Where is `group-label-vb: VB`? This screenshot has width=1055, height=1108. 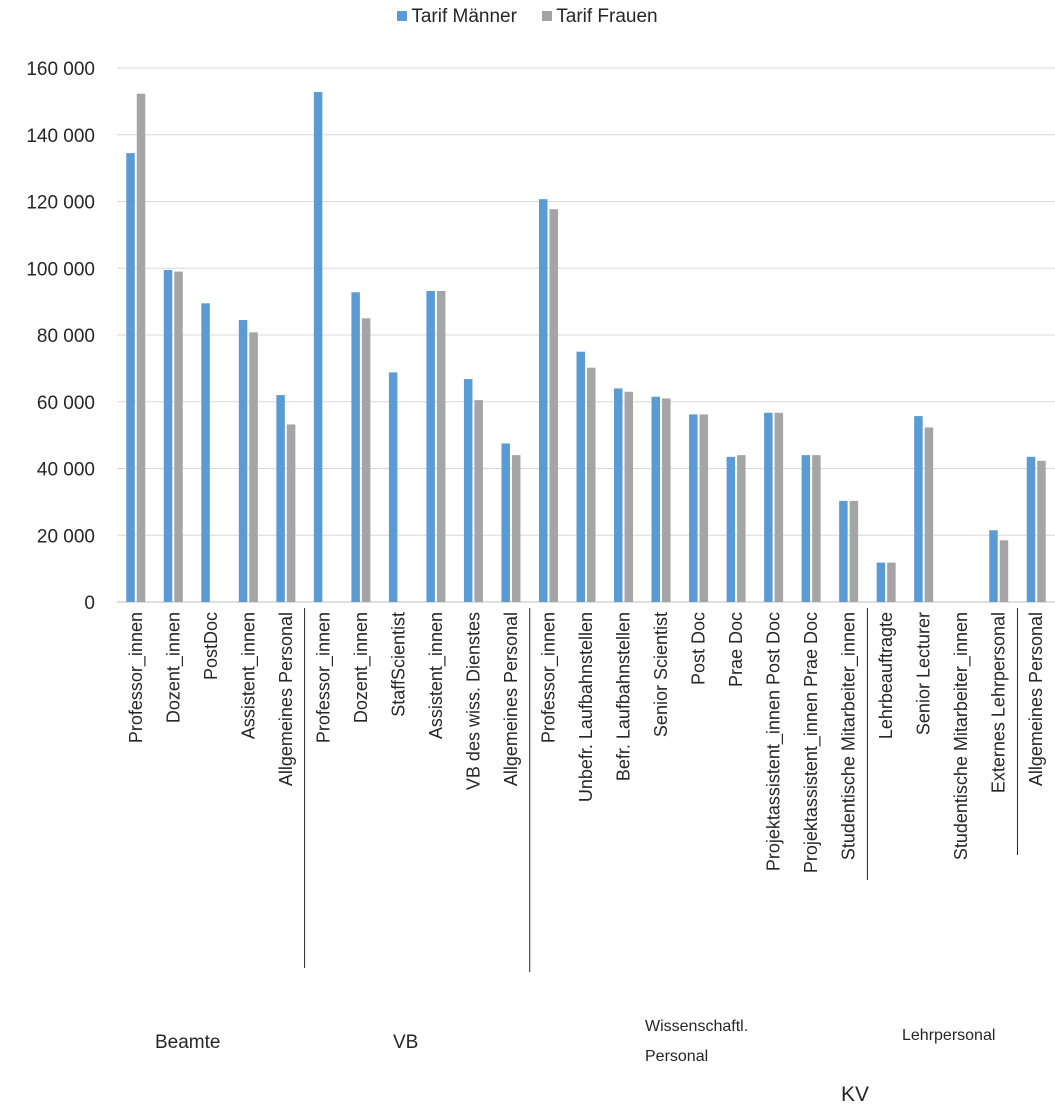 group-label-vb: VB is located at coordinates (406, 1042).